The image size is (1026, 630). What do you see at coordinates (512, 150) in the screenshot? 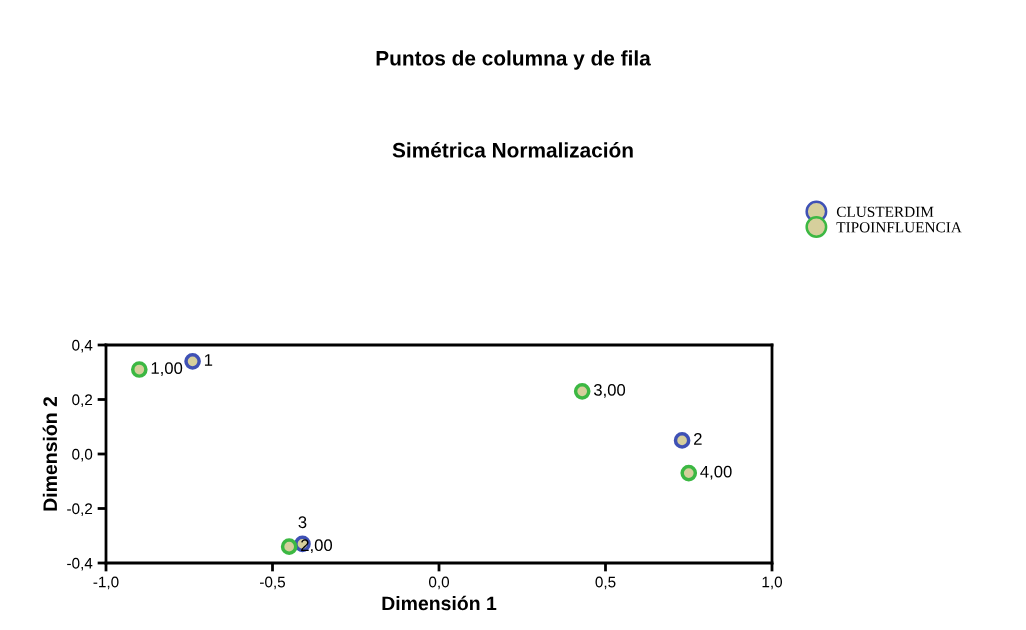
I see `chart-subtitle: Simétrica Normalización` at bounding box center [512, 150].